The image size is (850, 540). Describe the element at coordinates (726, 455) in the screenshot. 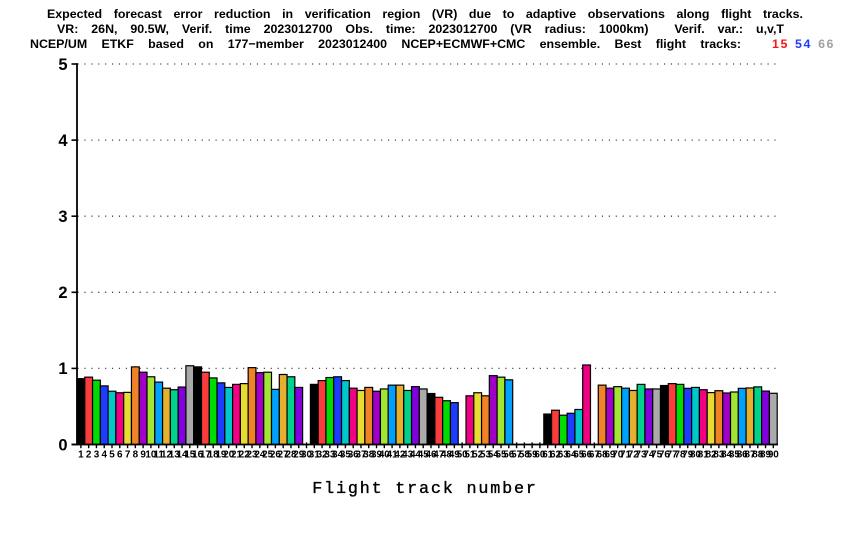

I see `svg-text: 84` at that location.